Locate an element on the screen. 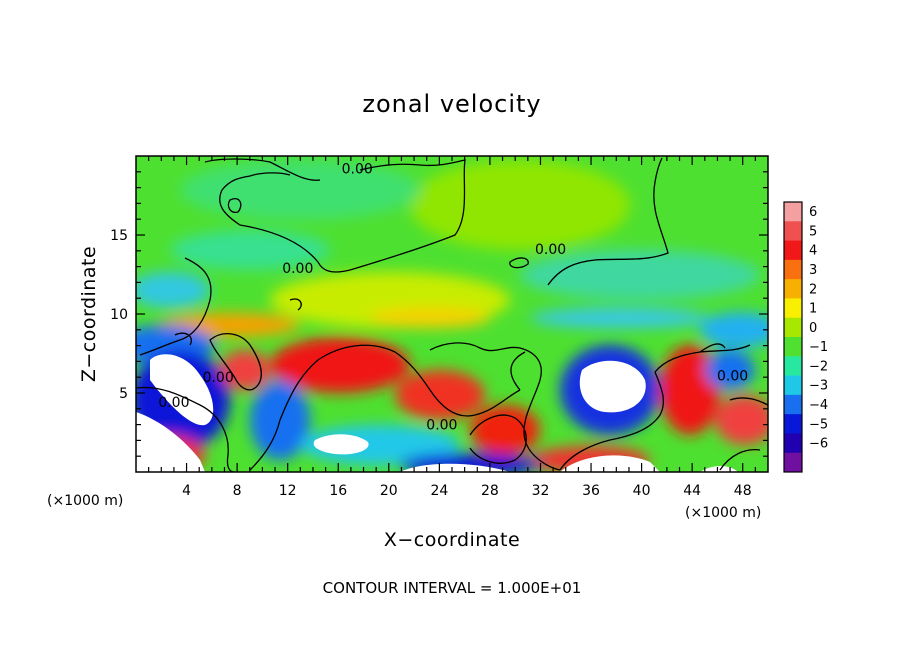 The width and height of the screenshot is (904, 654). y-tick-label: 5 is located at coordinates (123, 394).